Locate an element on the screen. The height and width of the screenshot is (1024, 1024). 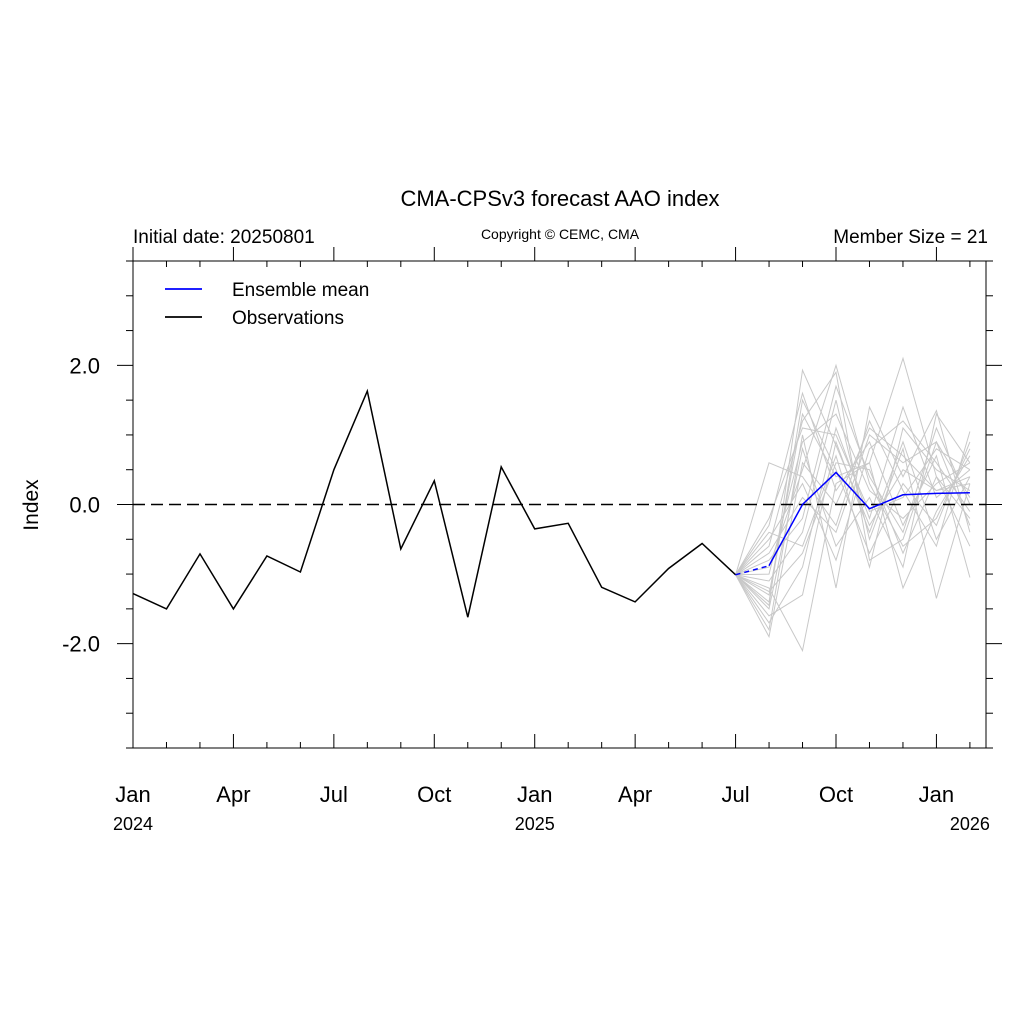
legend: Ensemble mean Observations is located at coordinates (267, 304).